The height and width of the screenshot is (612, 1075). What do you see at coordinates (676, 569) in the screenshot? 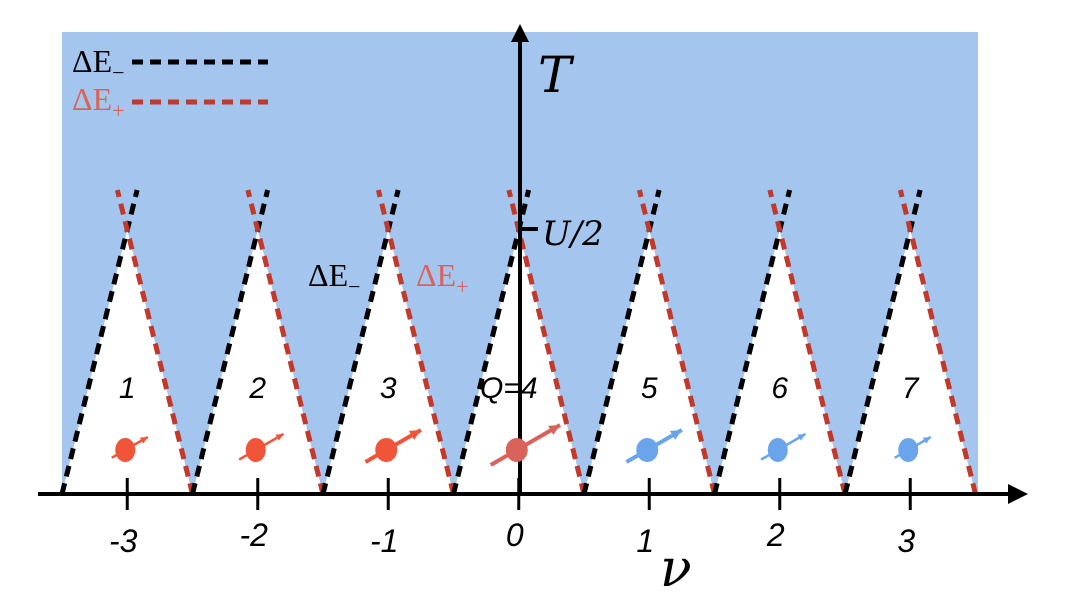
I see `nu-axis-label: ν` at bounding box center [676, 569].